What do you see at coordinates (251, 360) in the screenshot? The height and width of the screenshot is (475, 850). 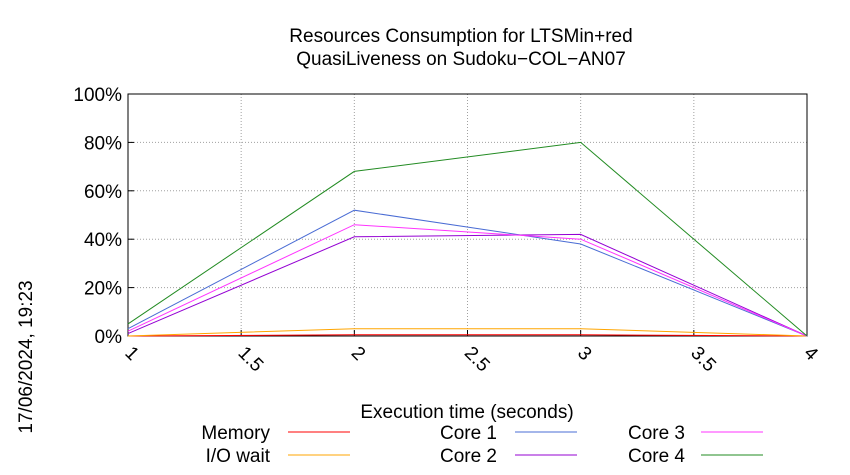 I see `x-tick-label: 1.5` at bounding box center [251, 360].